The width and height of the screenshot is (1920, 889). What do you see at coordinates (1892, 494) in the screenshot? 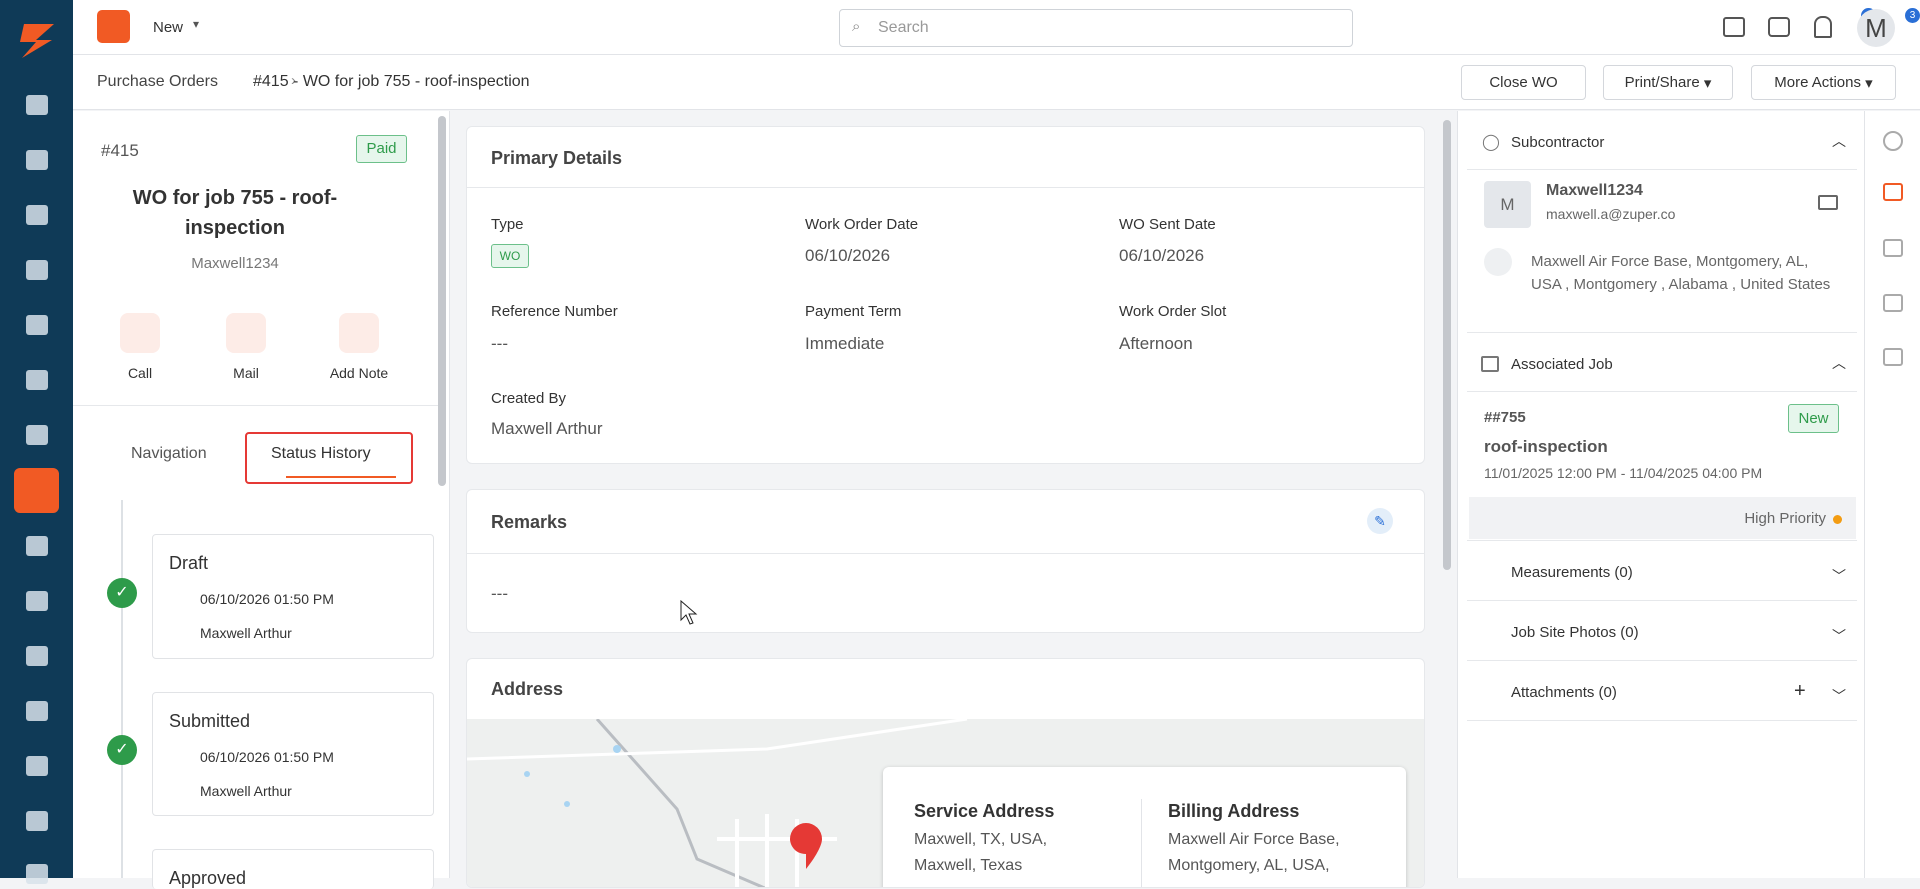
I see `right-rail` at bounding box center [1892, 494].